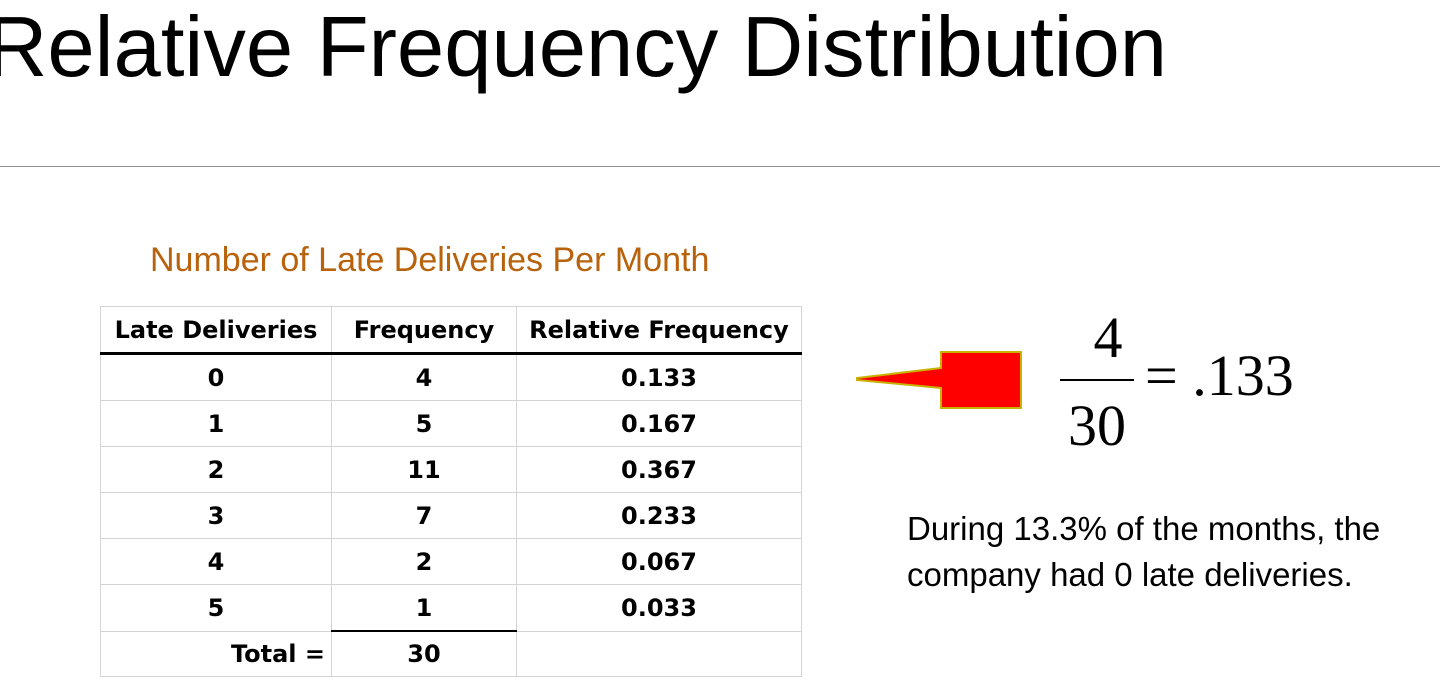 This screenshot has width=1440, height=686. I want to click on frequency-cell: 4, so click(424, 377).